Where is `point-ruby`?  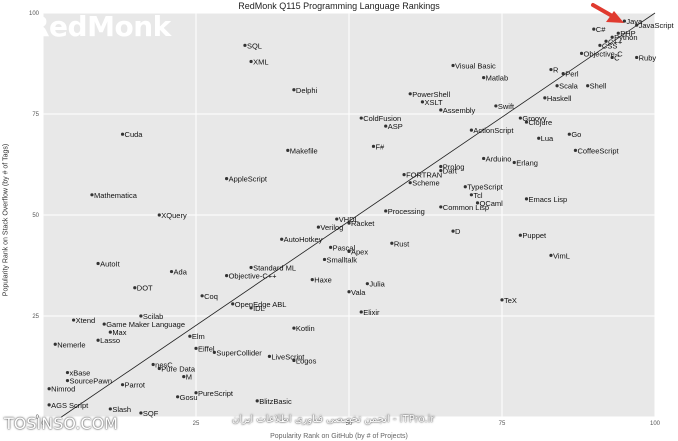
point-ruby is located at coordinates (637, 57).